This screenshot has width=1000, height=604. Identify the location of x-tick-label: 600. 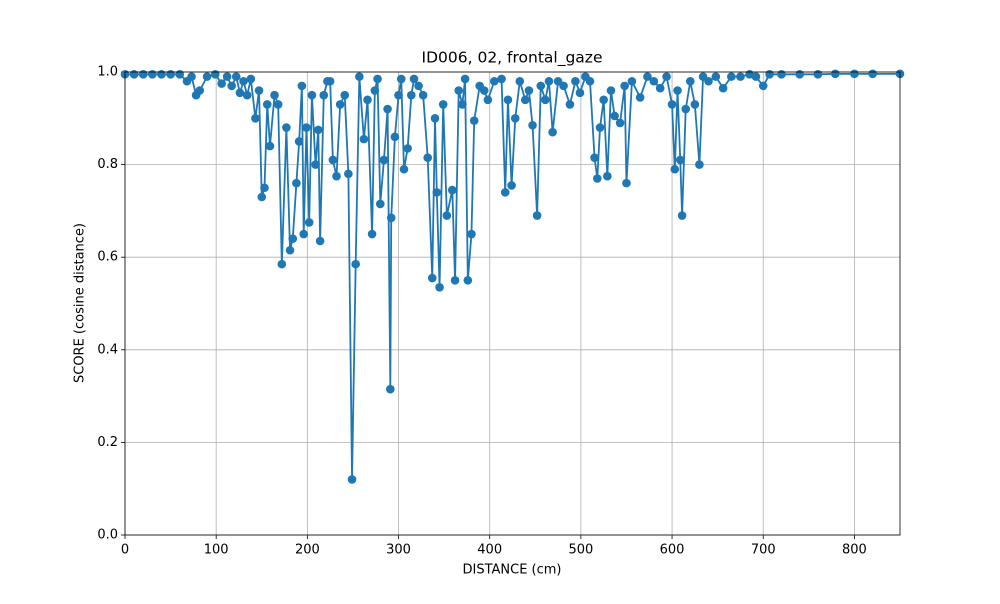
(672, 550).